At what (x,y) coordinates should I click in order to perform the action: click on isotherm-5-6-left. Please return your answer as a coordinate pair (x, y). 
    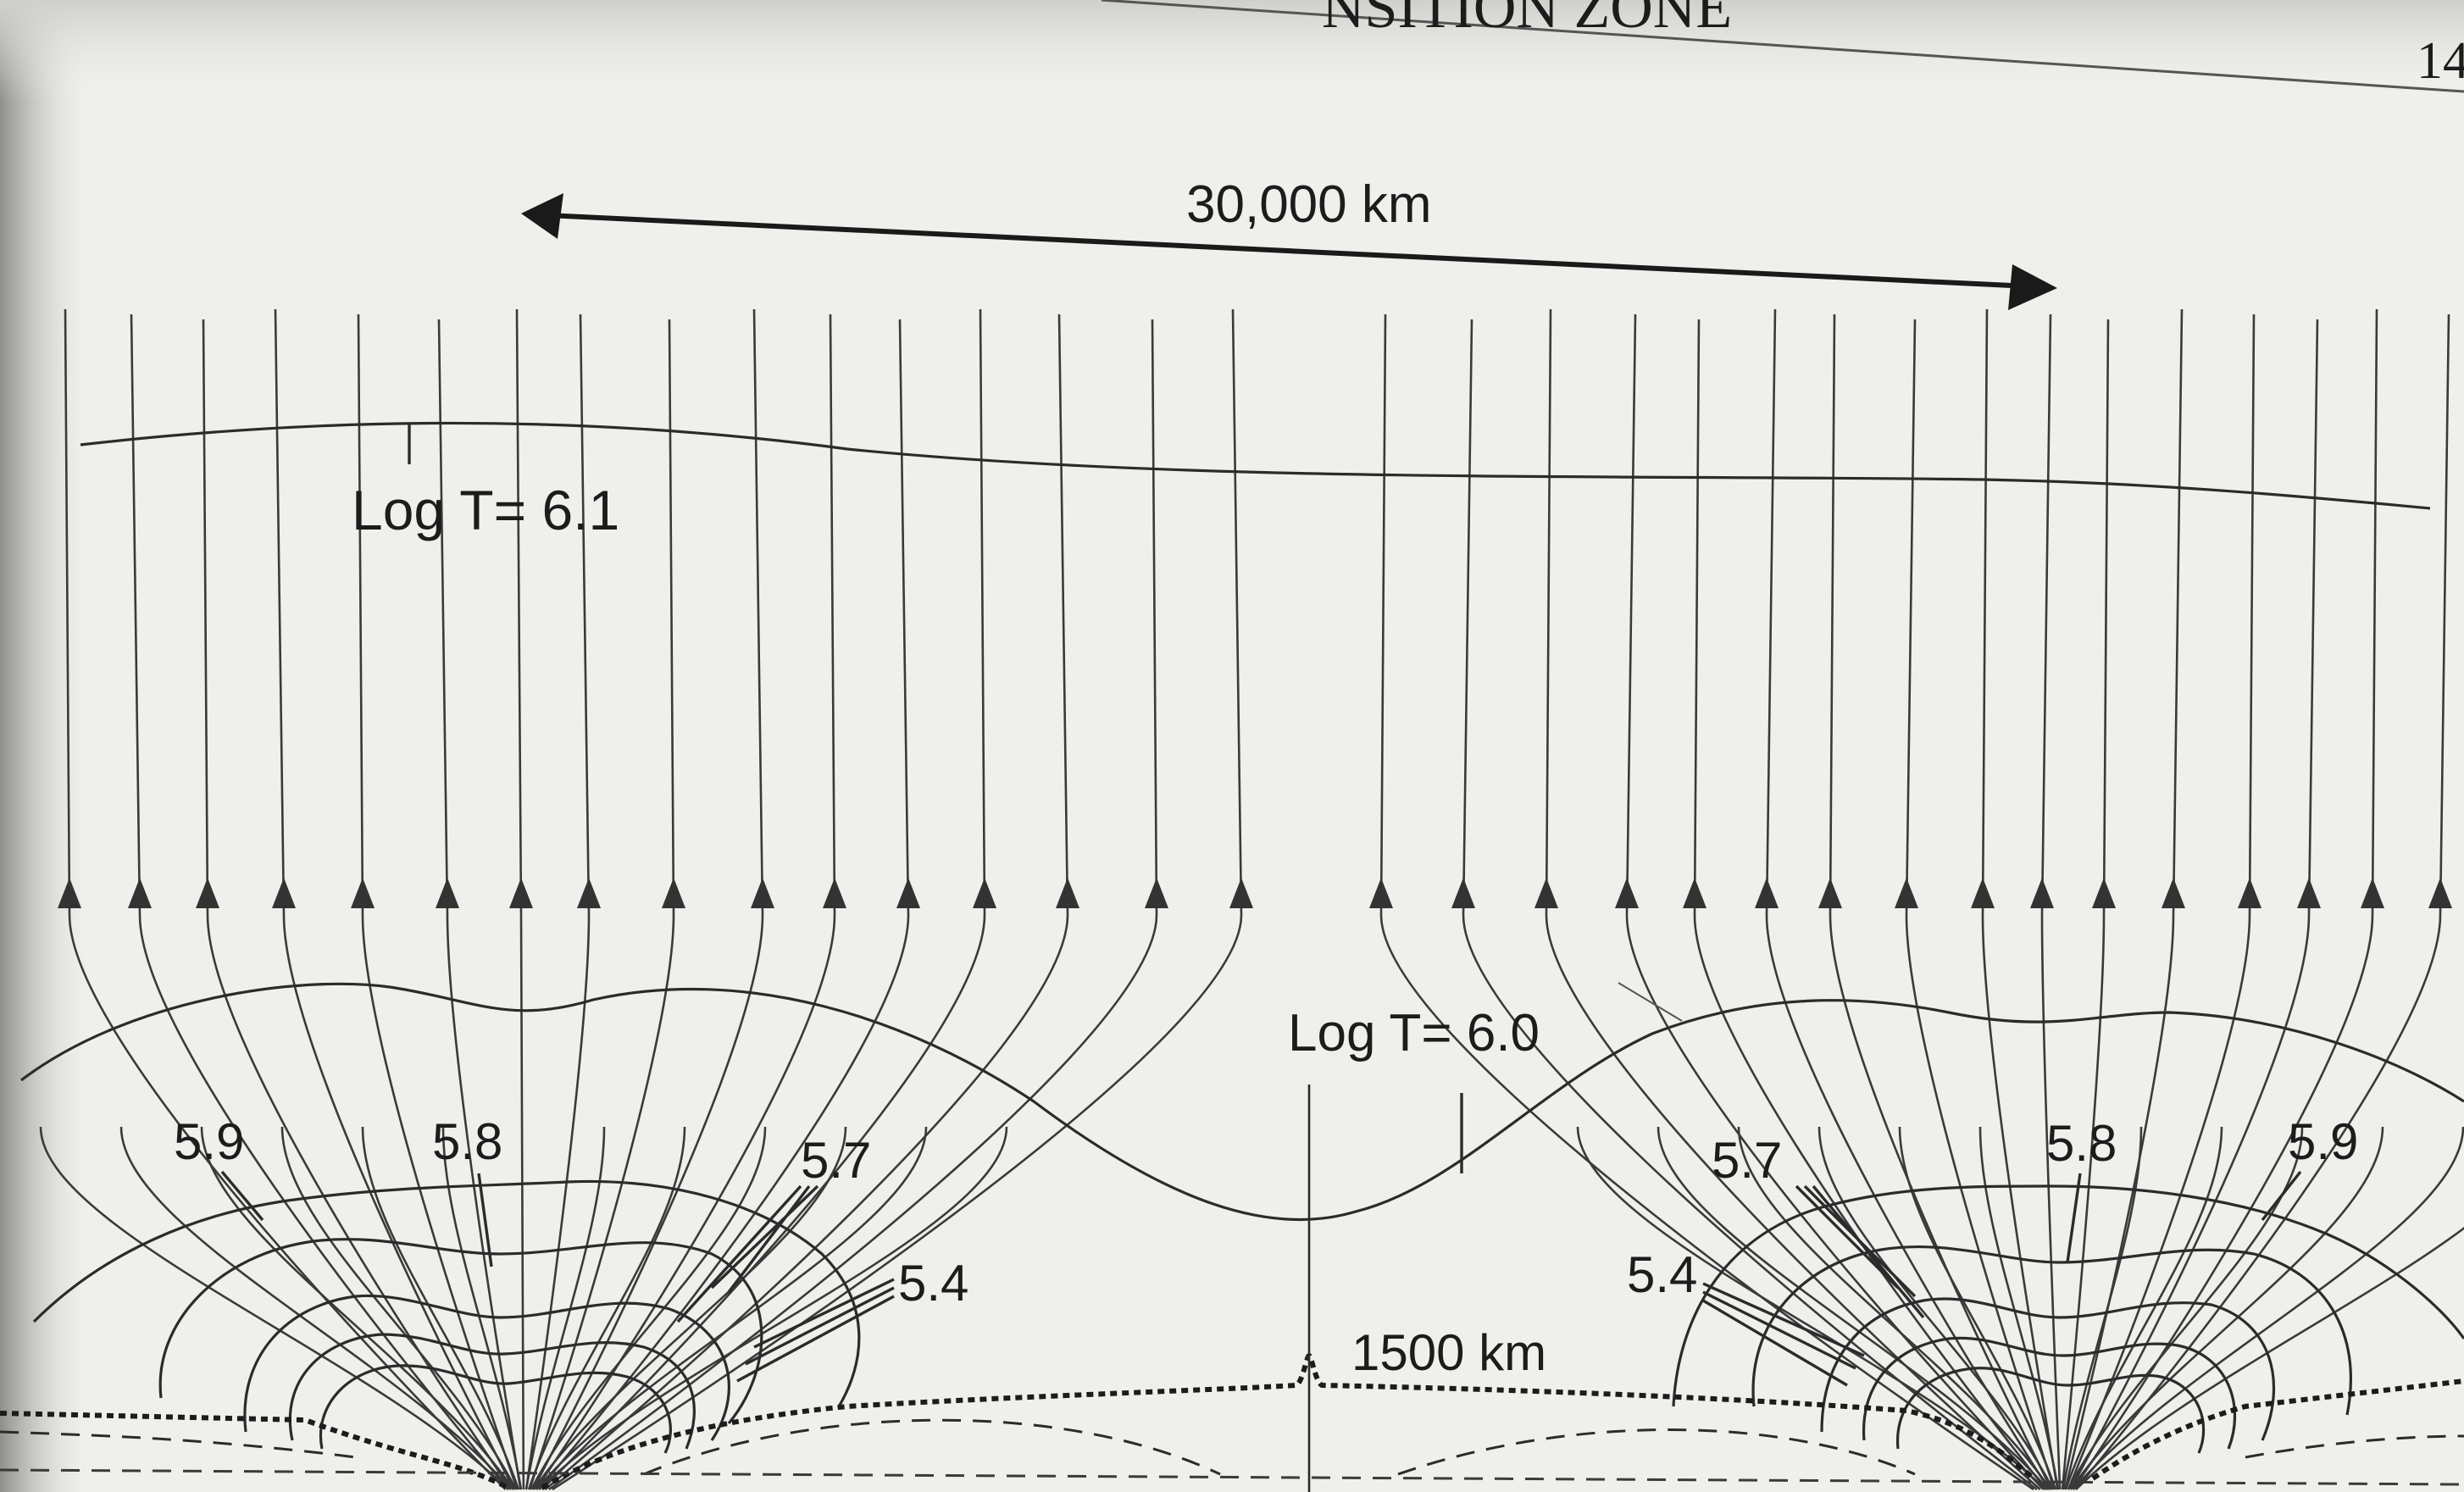
    Looking at the image, I should click on (492, 1391).